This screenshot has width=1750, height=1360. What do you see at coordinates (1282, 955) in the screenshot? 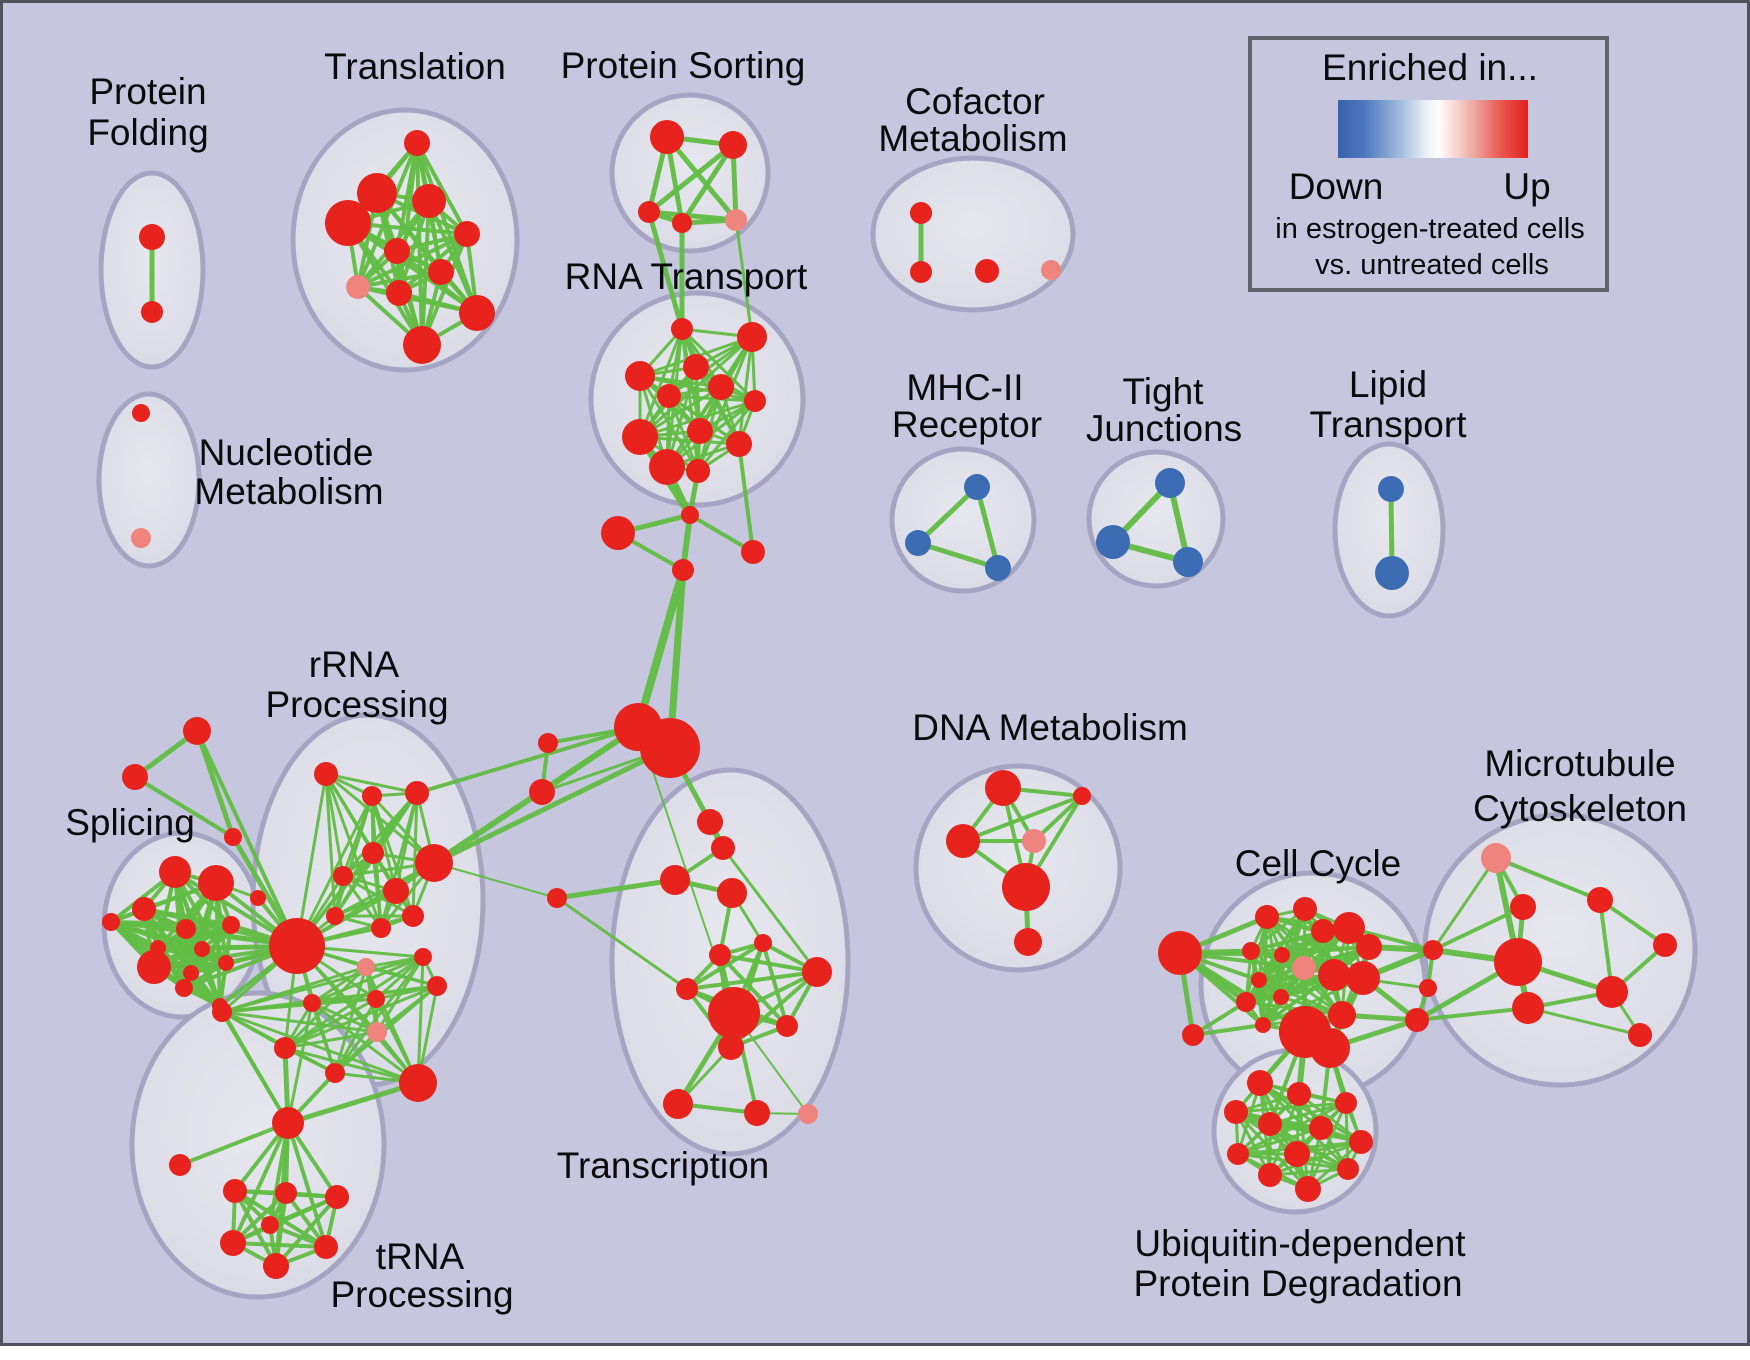
I see `gene-set-node-k7` at bounding box center [1282, 955].